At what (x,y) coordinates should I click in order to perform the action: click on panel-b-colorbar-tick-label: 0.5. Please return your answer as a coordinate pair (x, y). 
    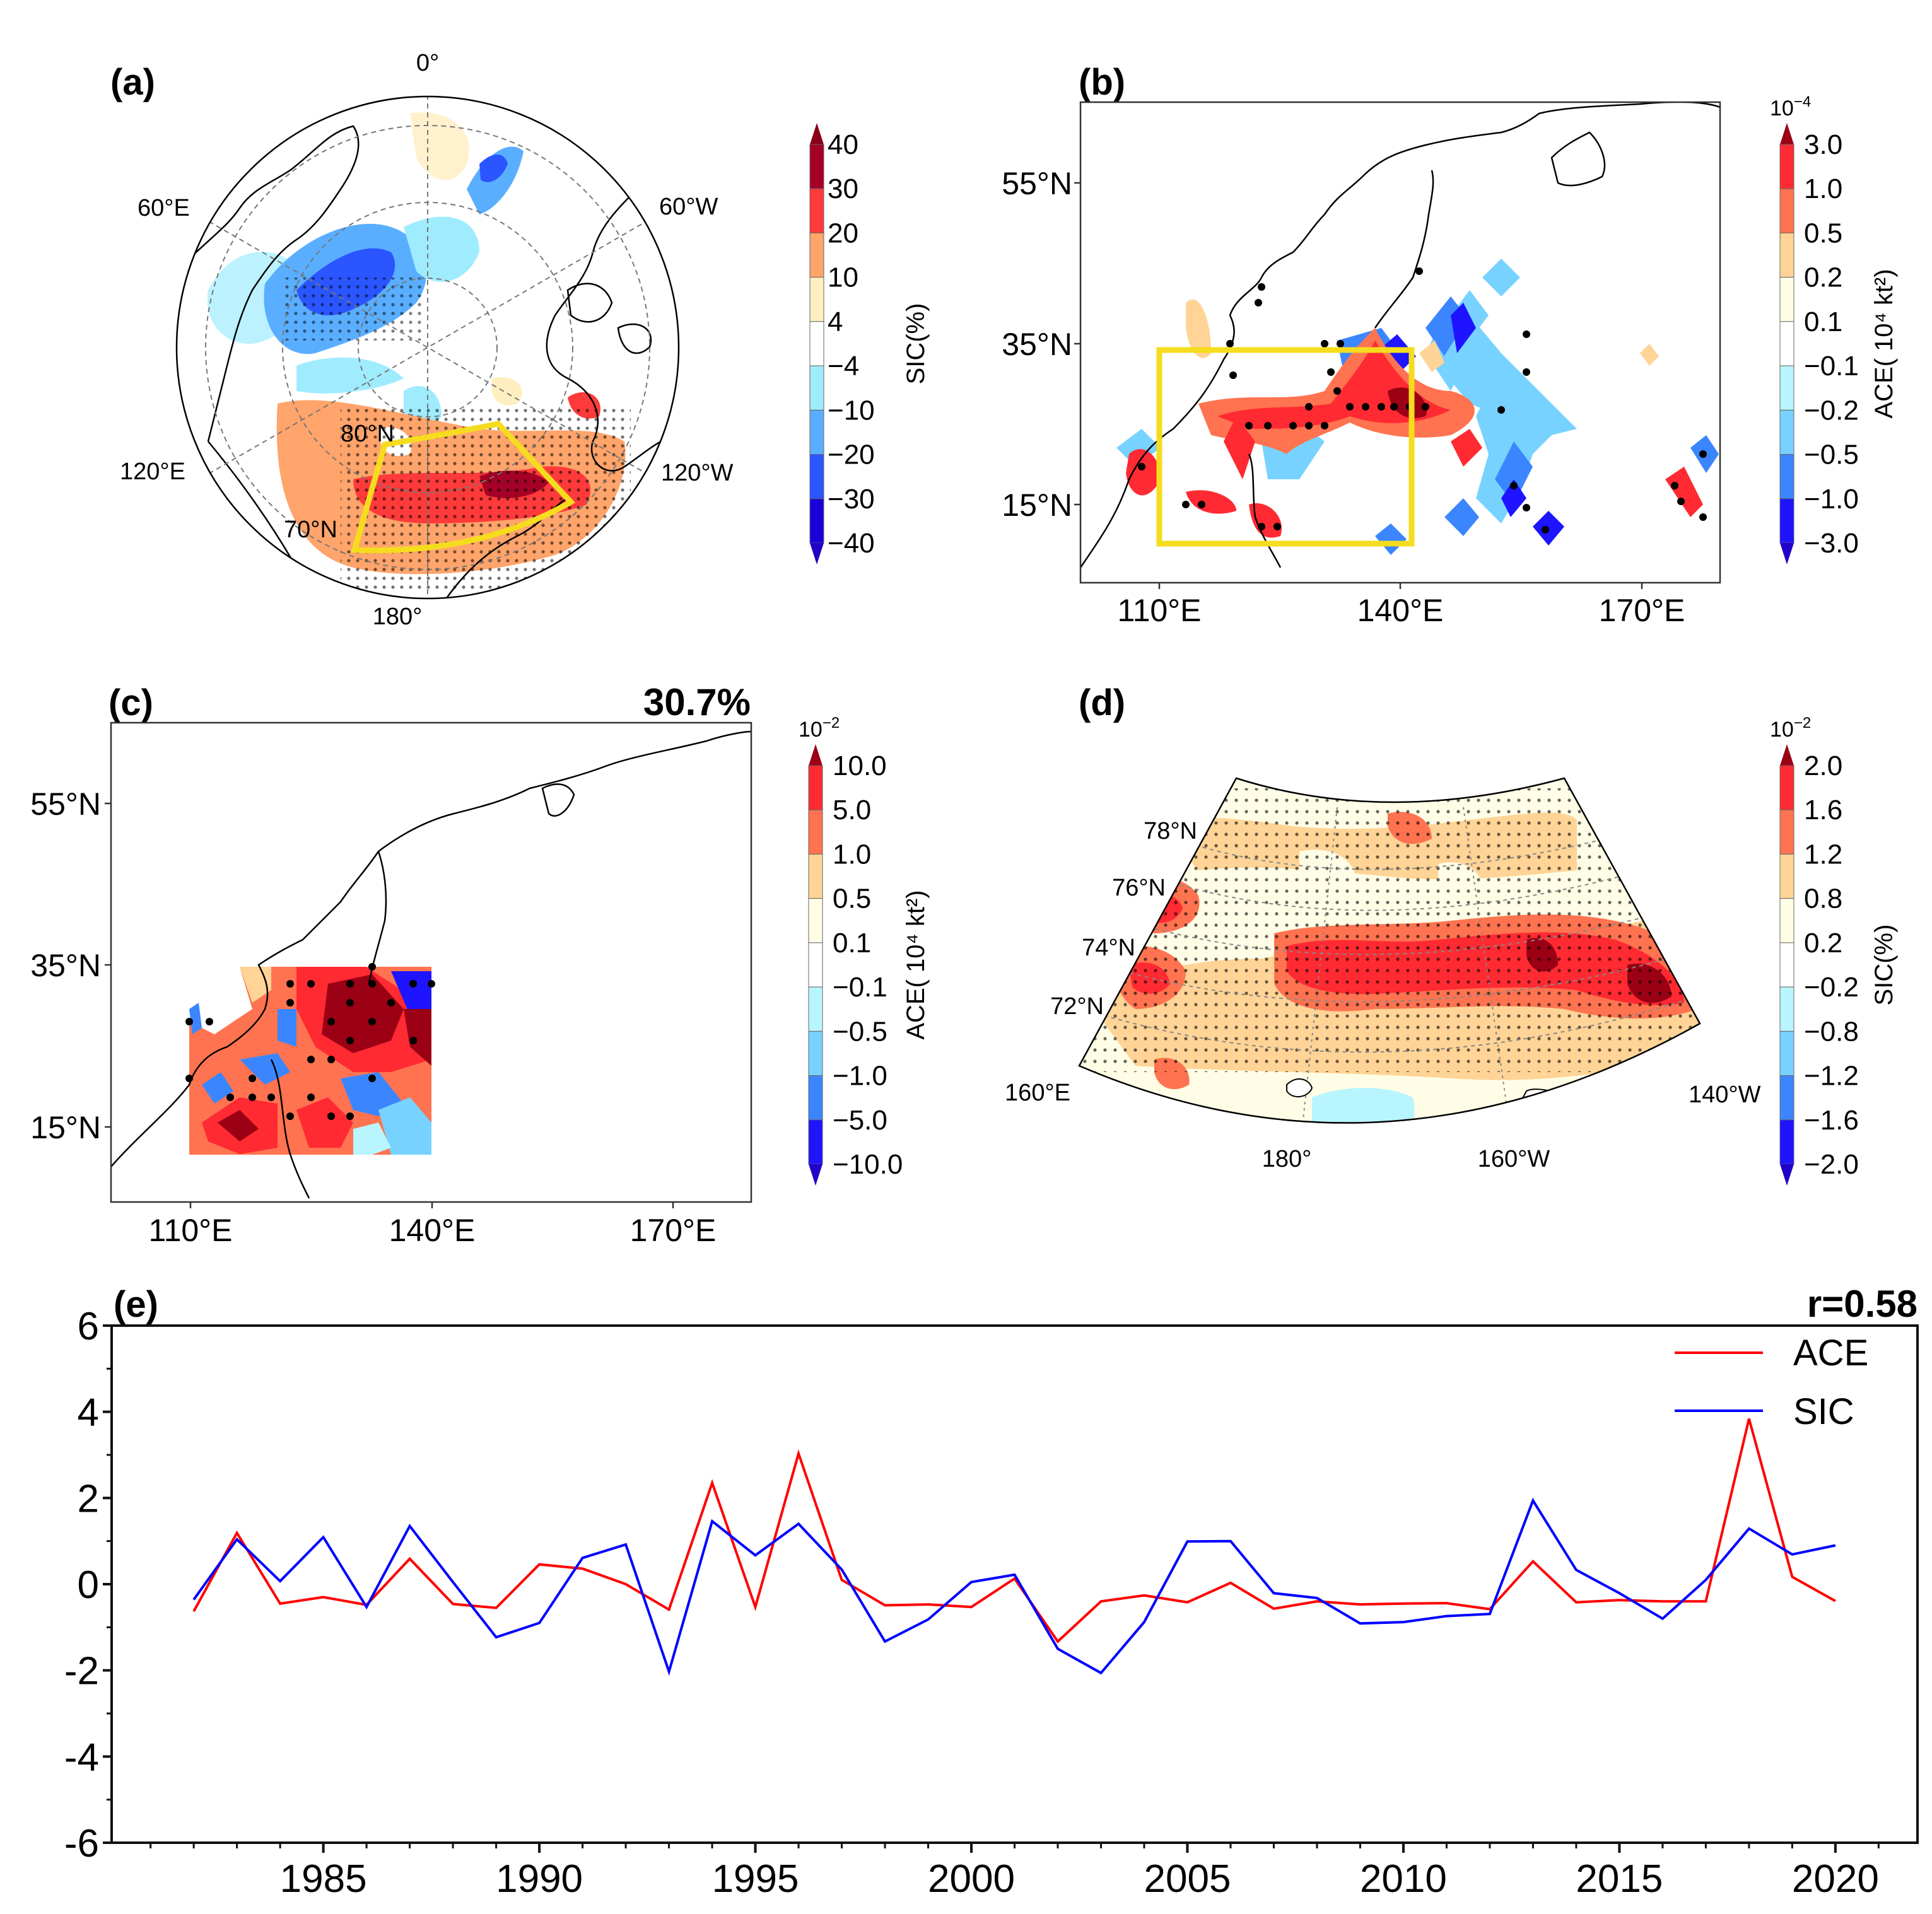
    Looking at the image, I should click on (1823, 233).